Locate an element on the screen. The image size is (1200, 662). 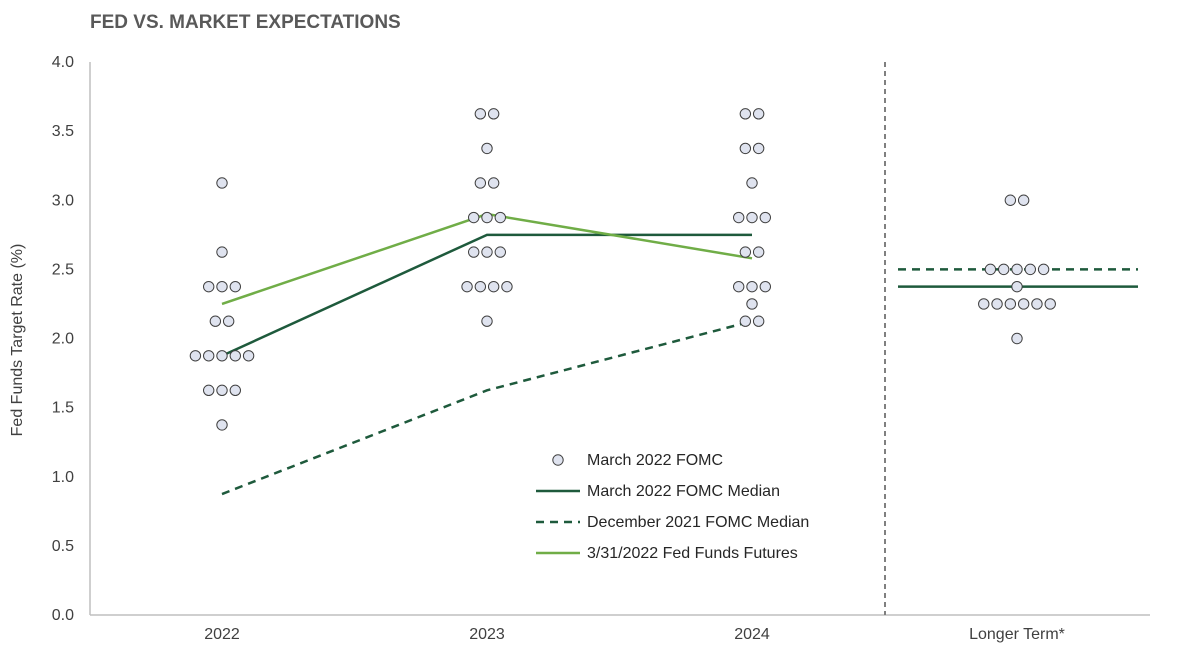
x-tick-labels: 2022 2023 2024 Longer Term* is located at coordinates (634, 634).